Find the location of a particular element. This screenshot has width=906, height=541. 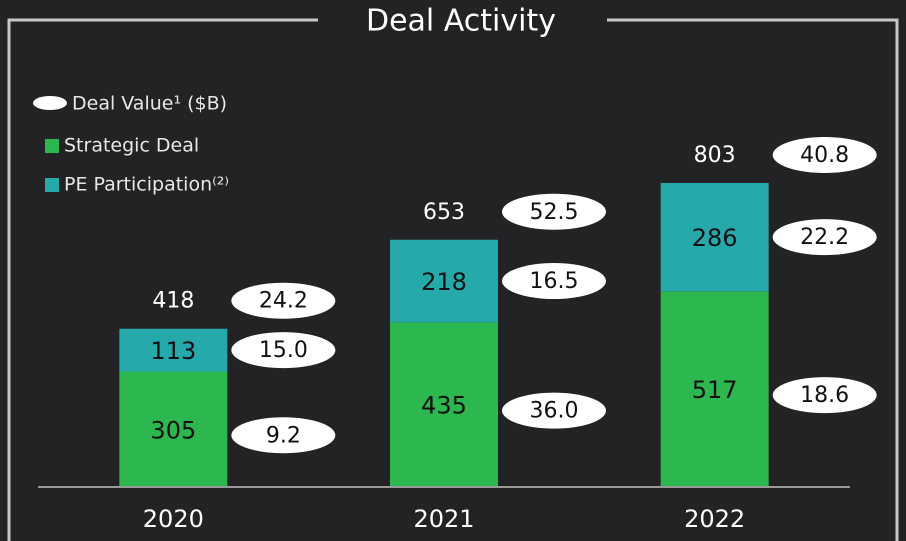

bar-label: 286 is located at coordinates (715, 238).